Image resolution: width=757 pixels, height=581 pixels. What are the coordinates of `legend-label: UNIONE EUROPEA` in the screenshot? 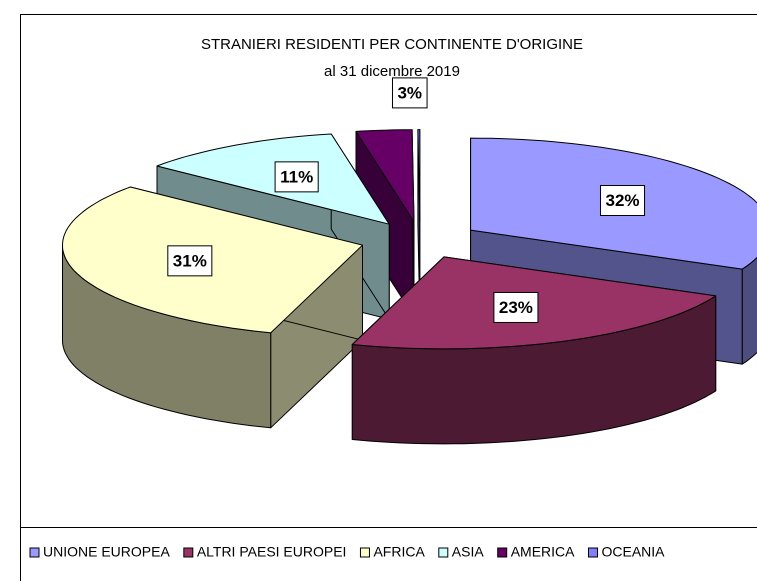 It's located at (106, 552).